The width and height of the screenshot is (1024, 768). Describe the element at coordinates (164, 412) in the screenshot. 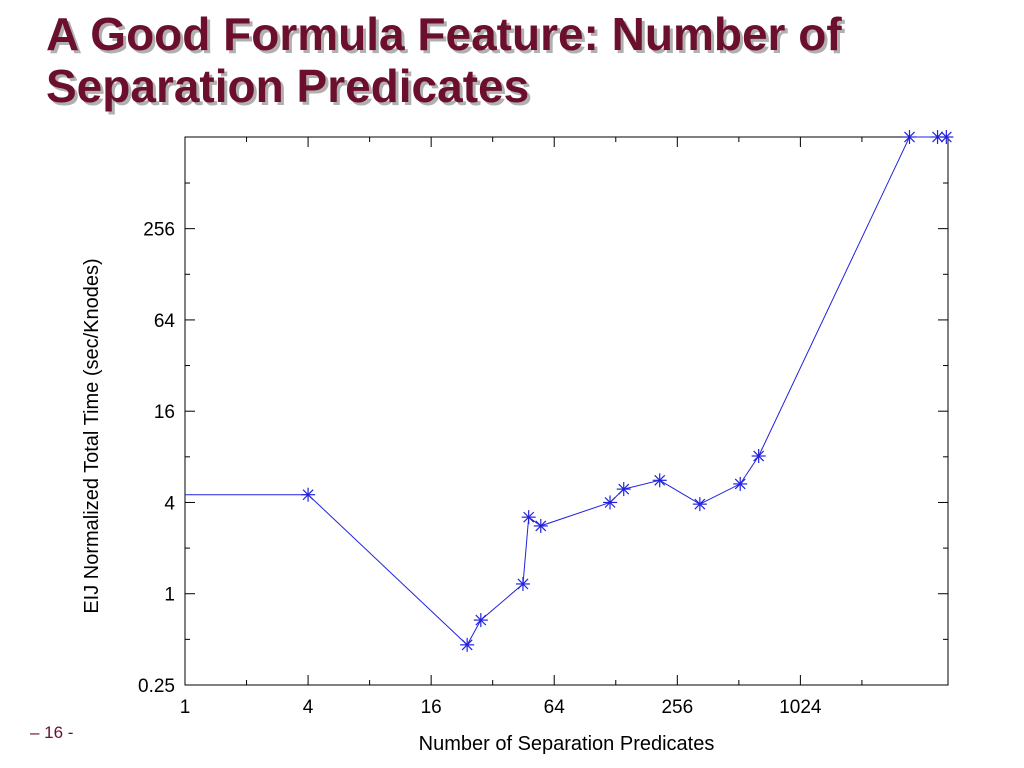

I see `y-tick-label: 16` at that location.